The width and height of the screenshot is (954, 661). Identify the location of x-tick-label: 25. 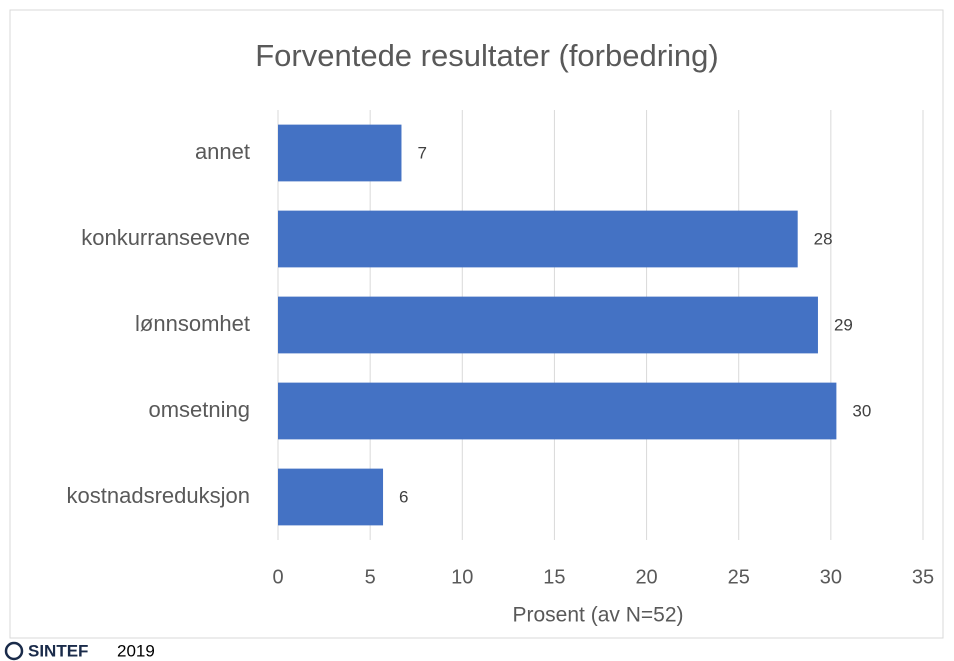
(739, 577).